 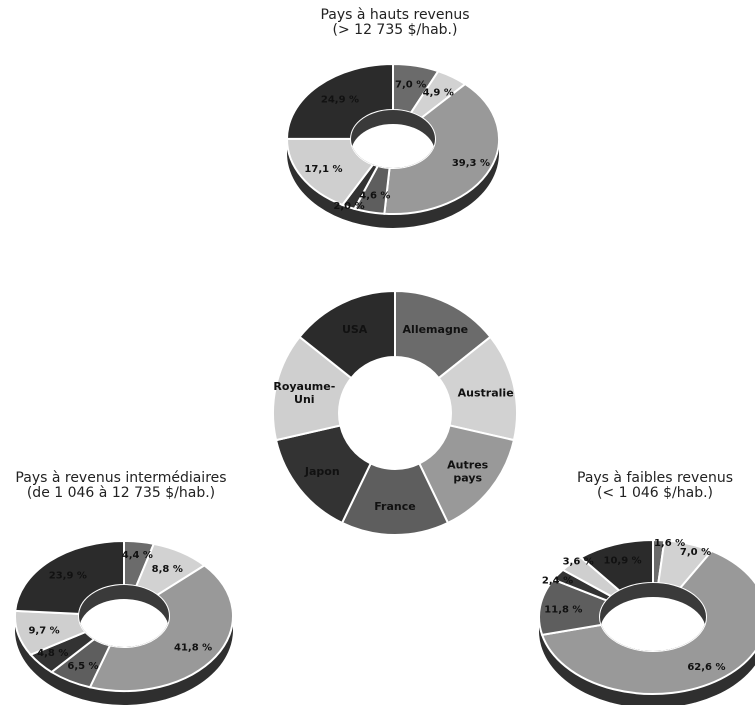 I want to click on legend-label: Royaume-, so click(x=304, y=386).